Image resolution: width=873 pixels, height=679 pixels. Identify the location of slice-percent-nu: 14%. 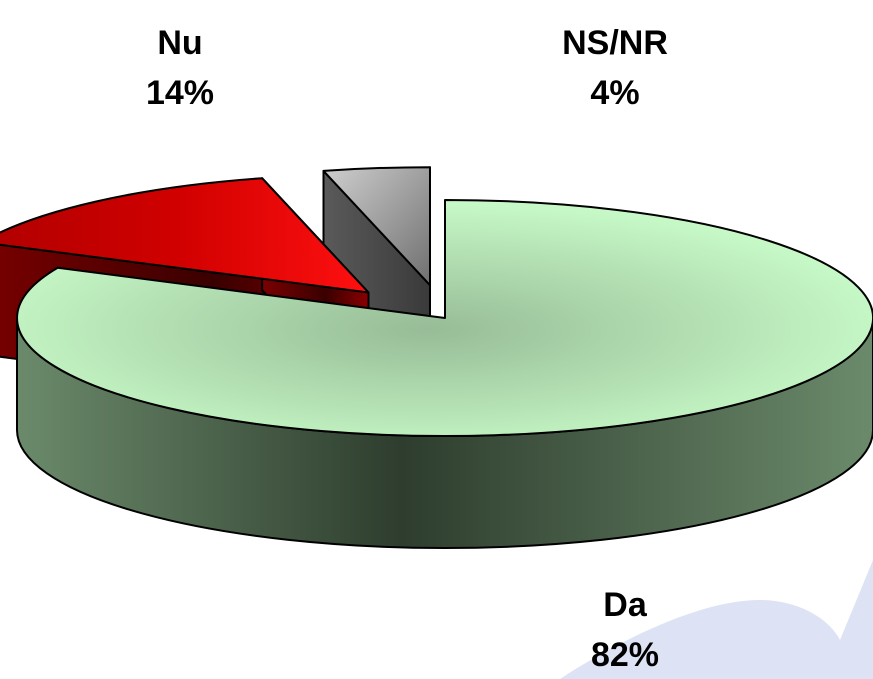
(180, 93).